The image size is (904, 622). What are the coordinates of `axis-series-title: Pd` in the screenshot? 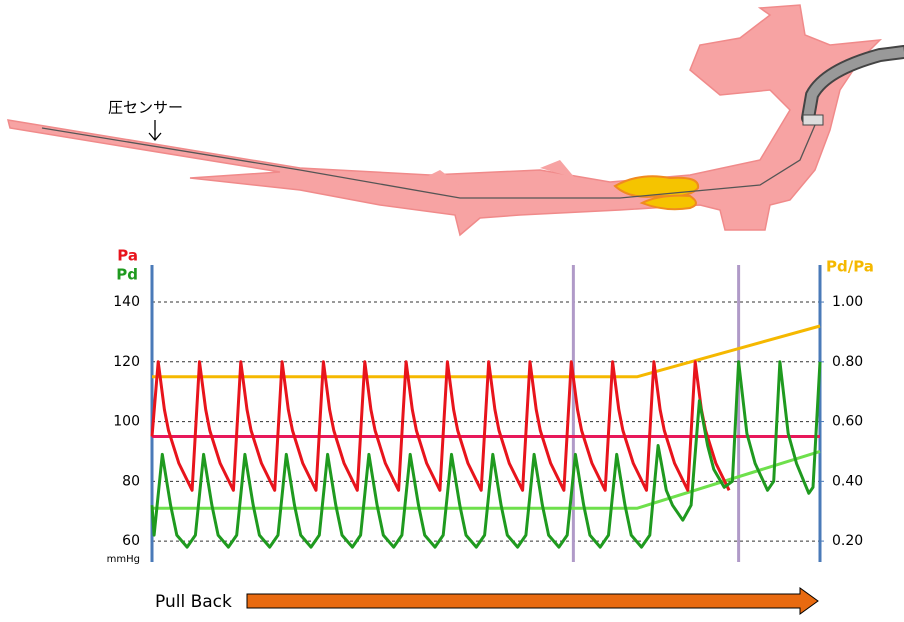 It's located at (127, 275).